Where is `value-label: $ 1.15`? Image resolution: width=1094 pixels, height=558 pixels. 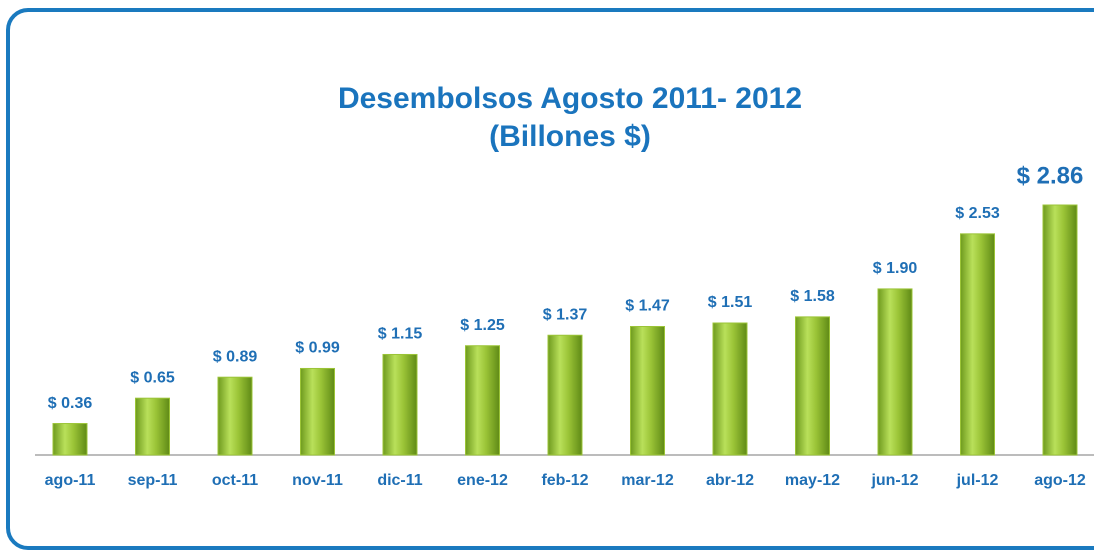 value-label: $ 1.15 is located at coordinates (400, 334).